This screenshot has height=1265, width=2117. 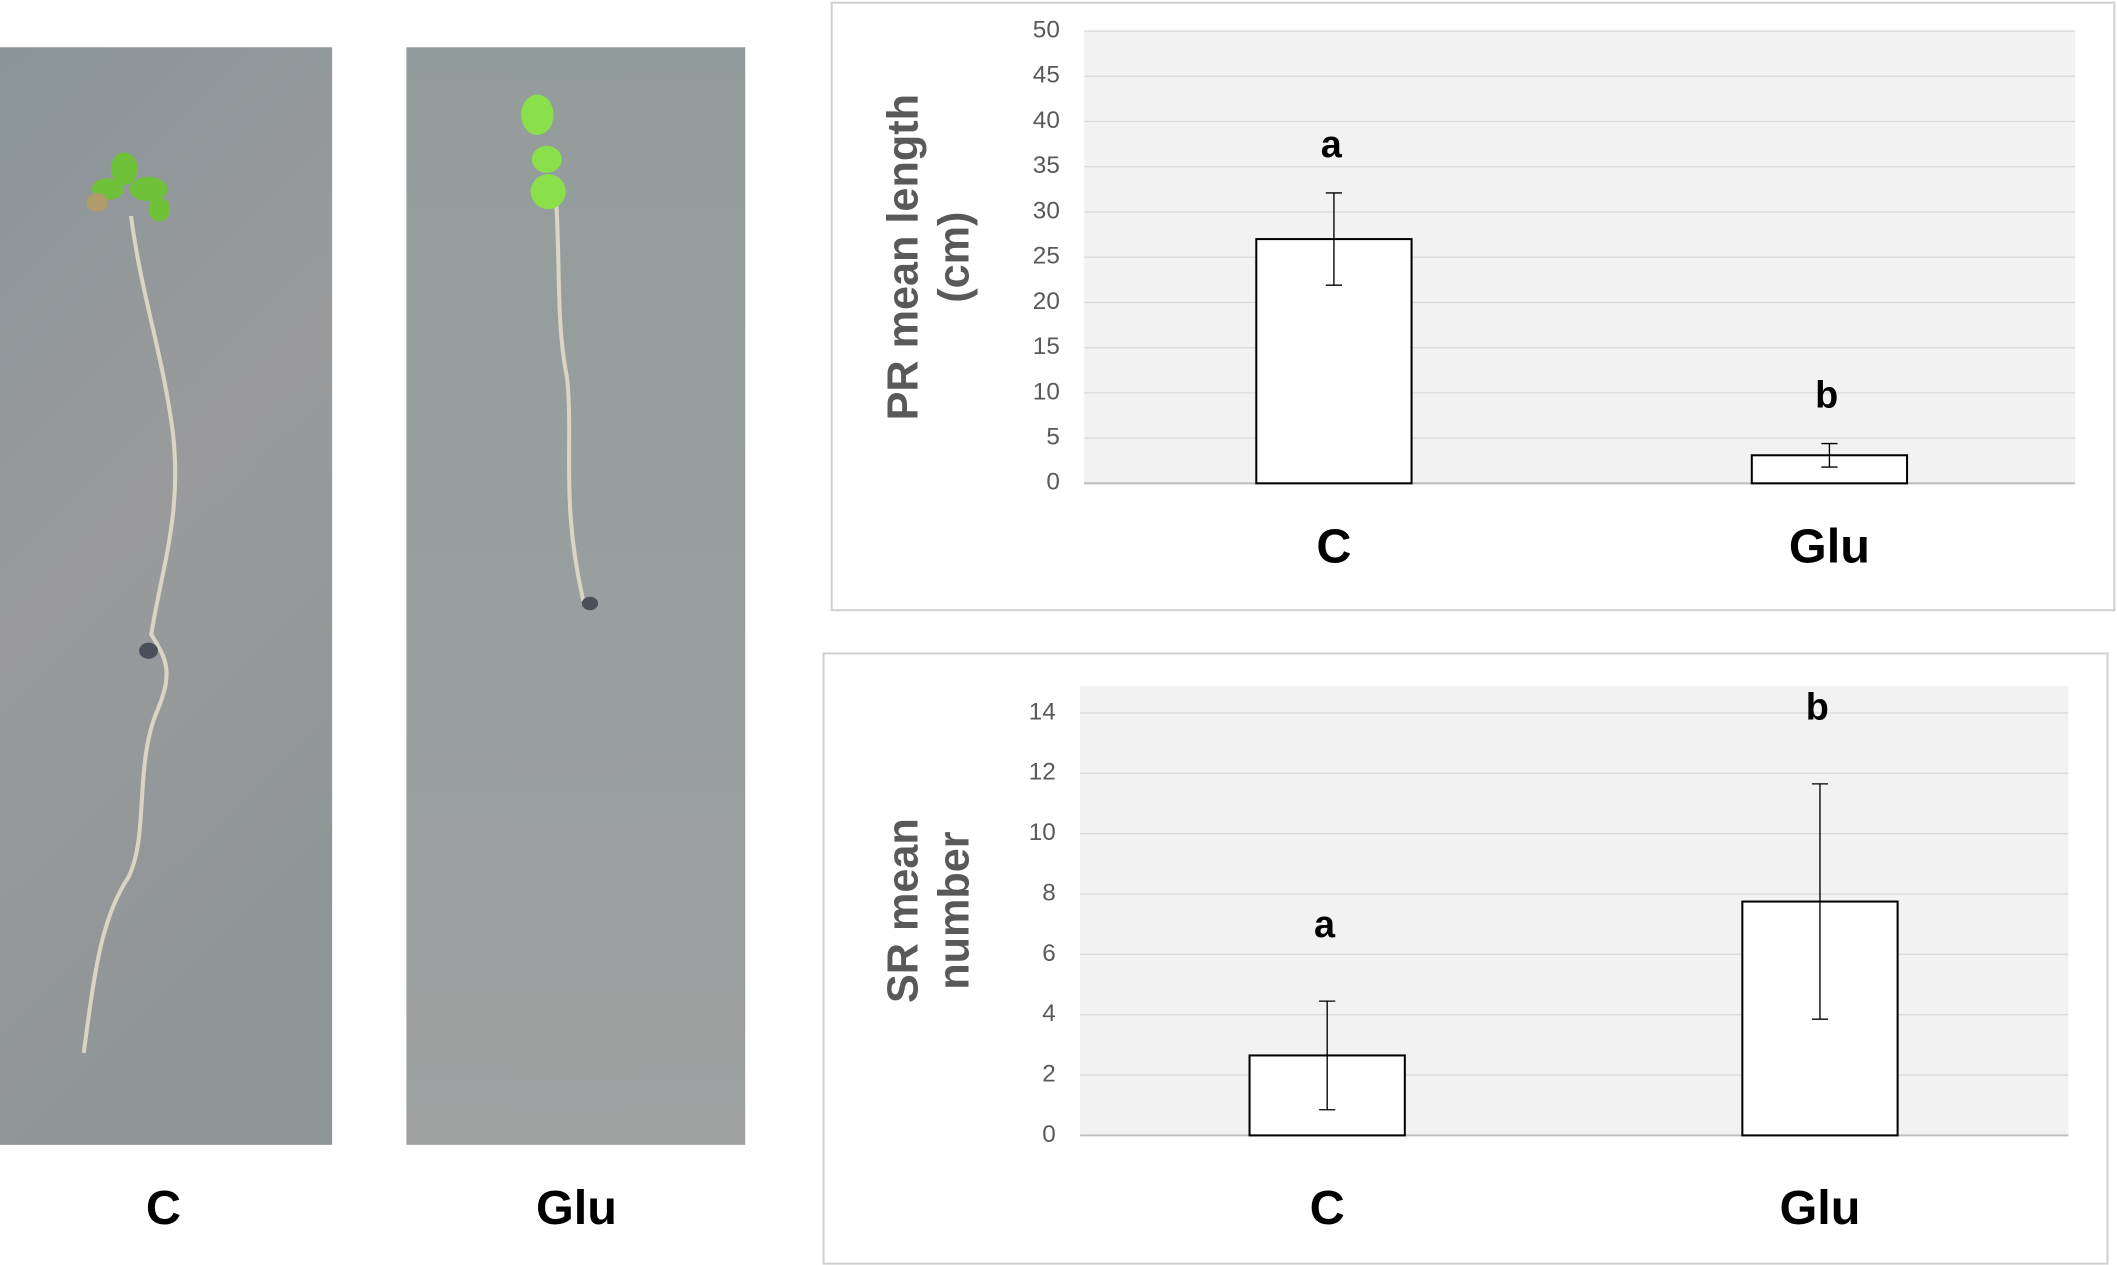 What do you see at coordinates (1049, 892) in the screenshot?
I see `y-tick-label: 8` at bounding box center [1049, 892].